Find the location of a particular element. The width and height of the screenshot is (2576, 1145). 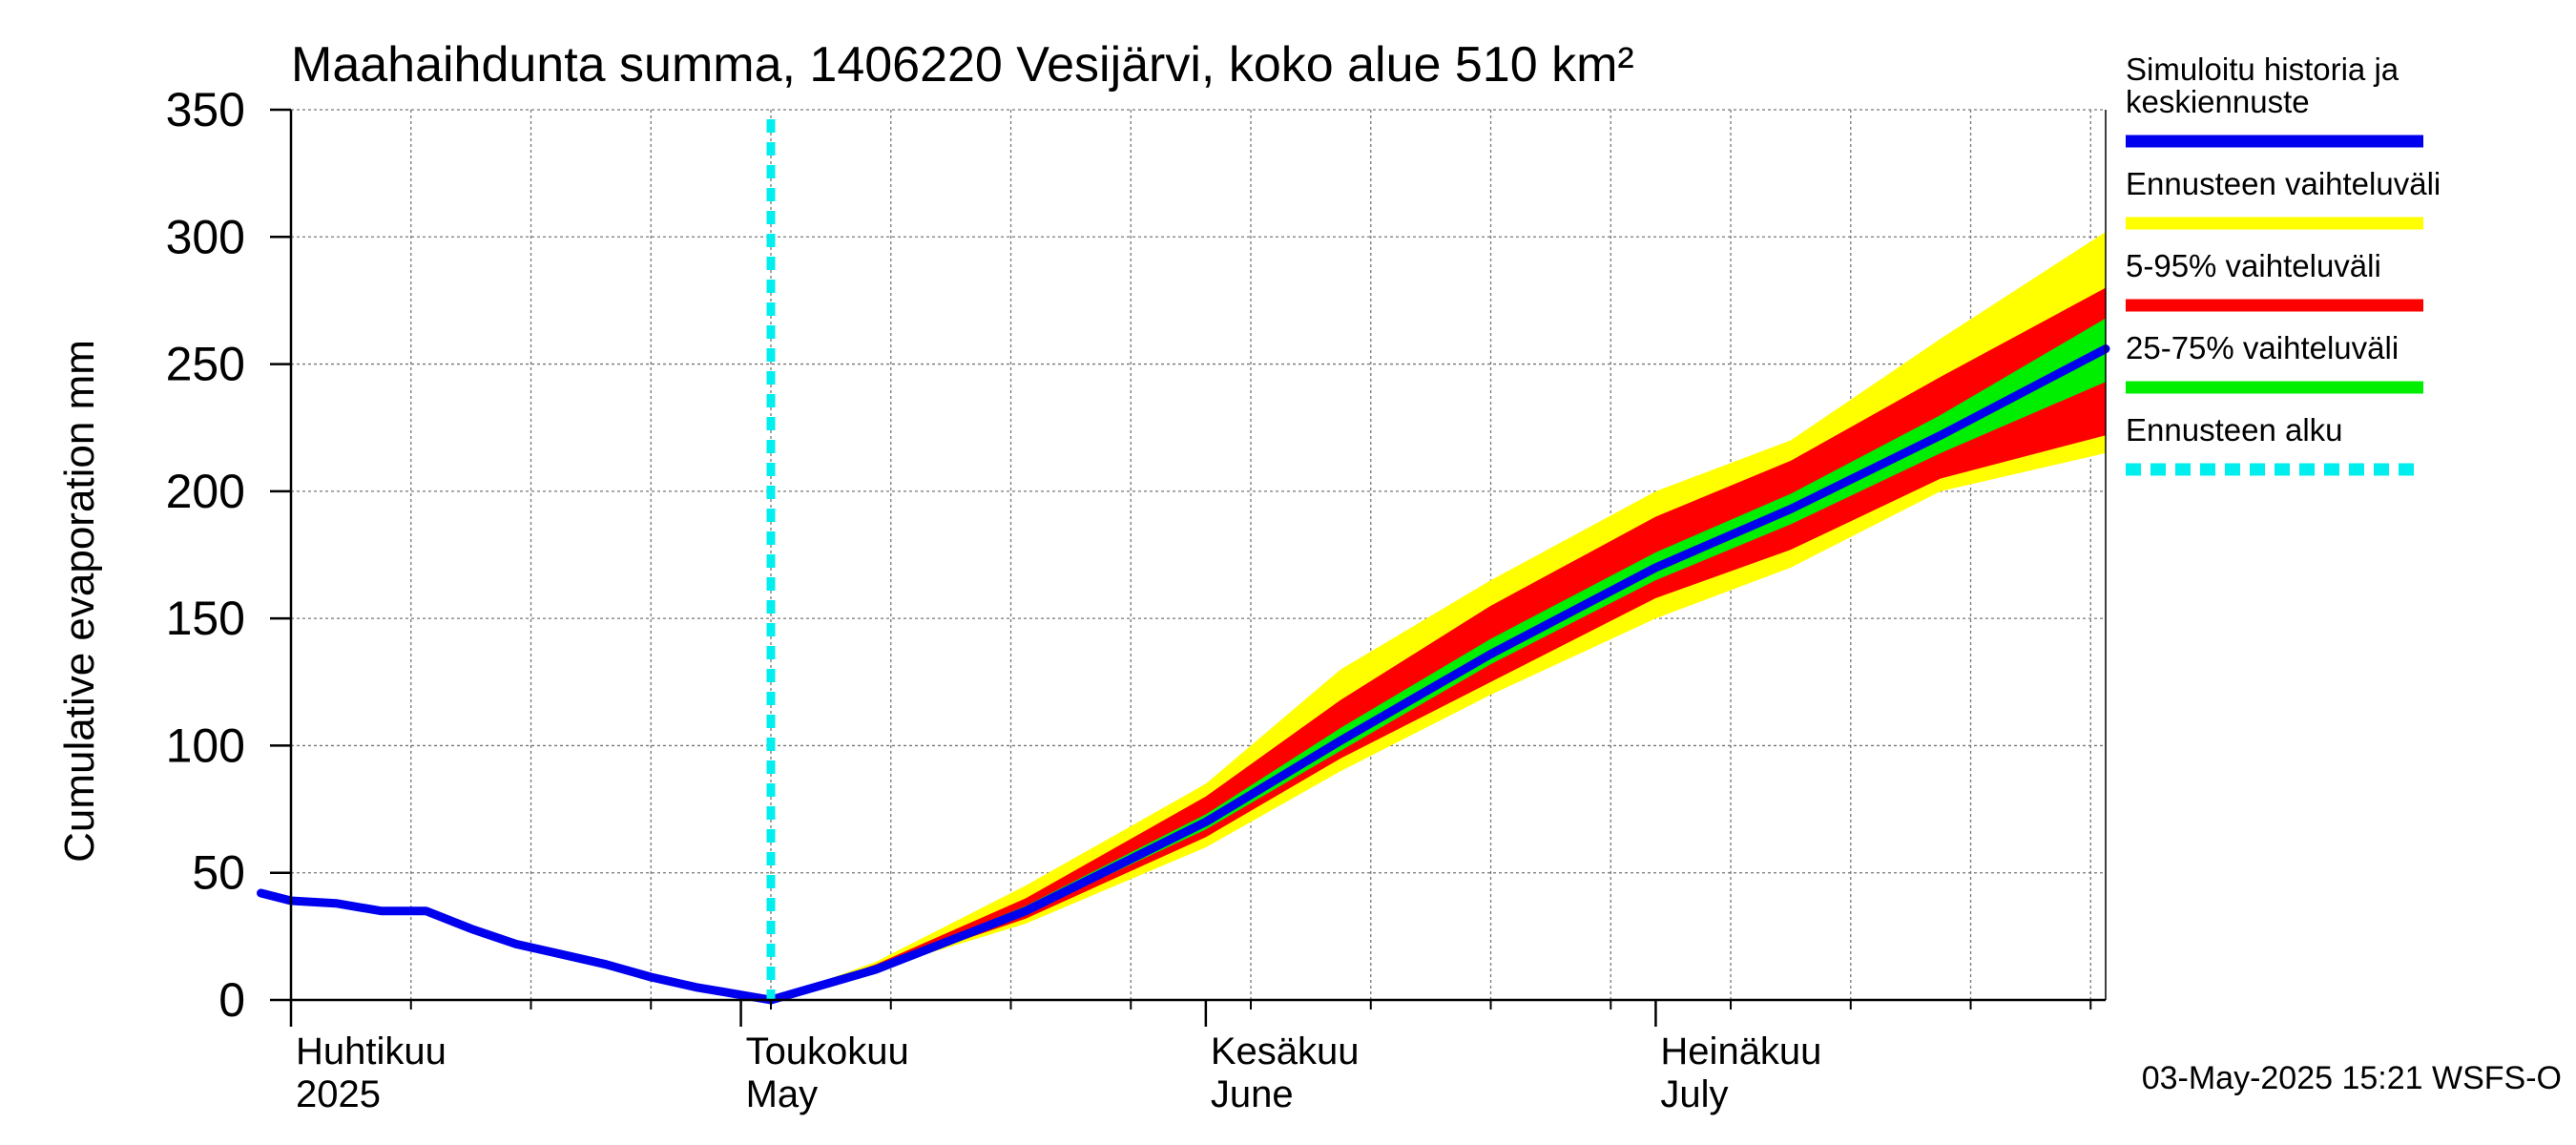

y-tick-label: 50 is located at coordinates (218, 873).